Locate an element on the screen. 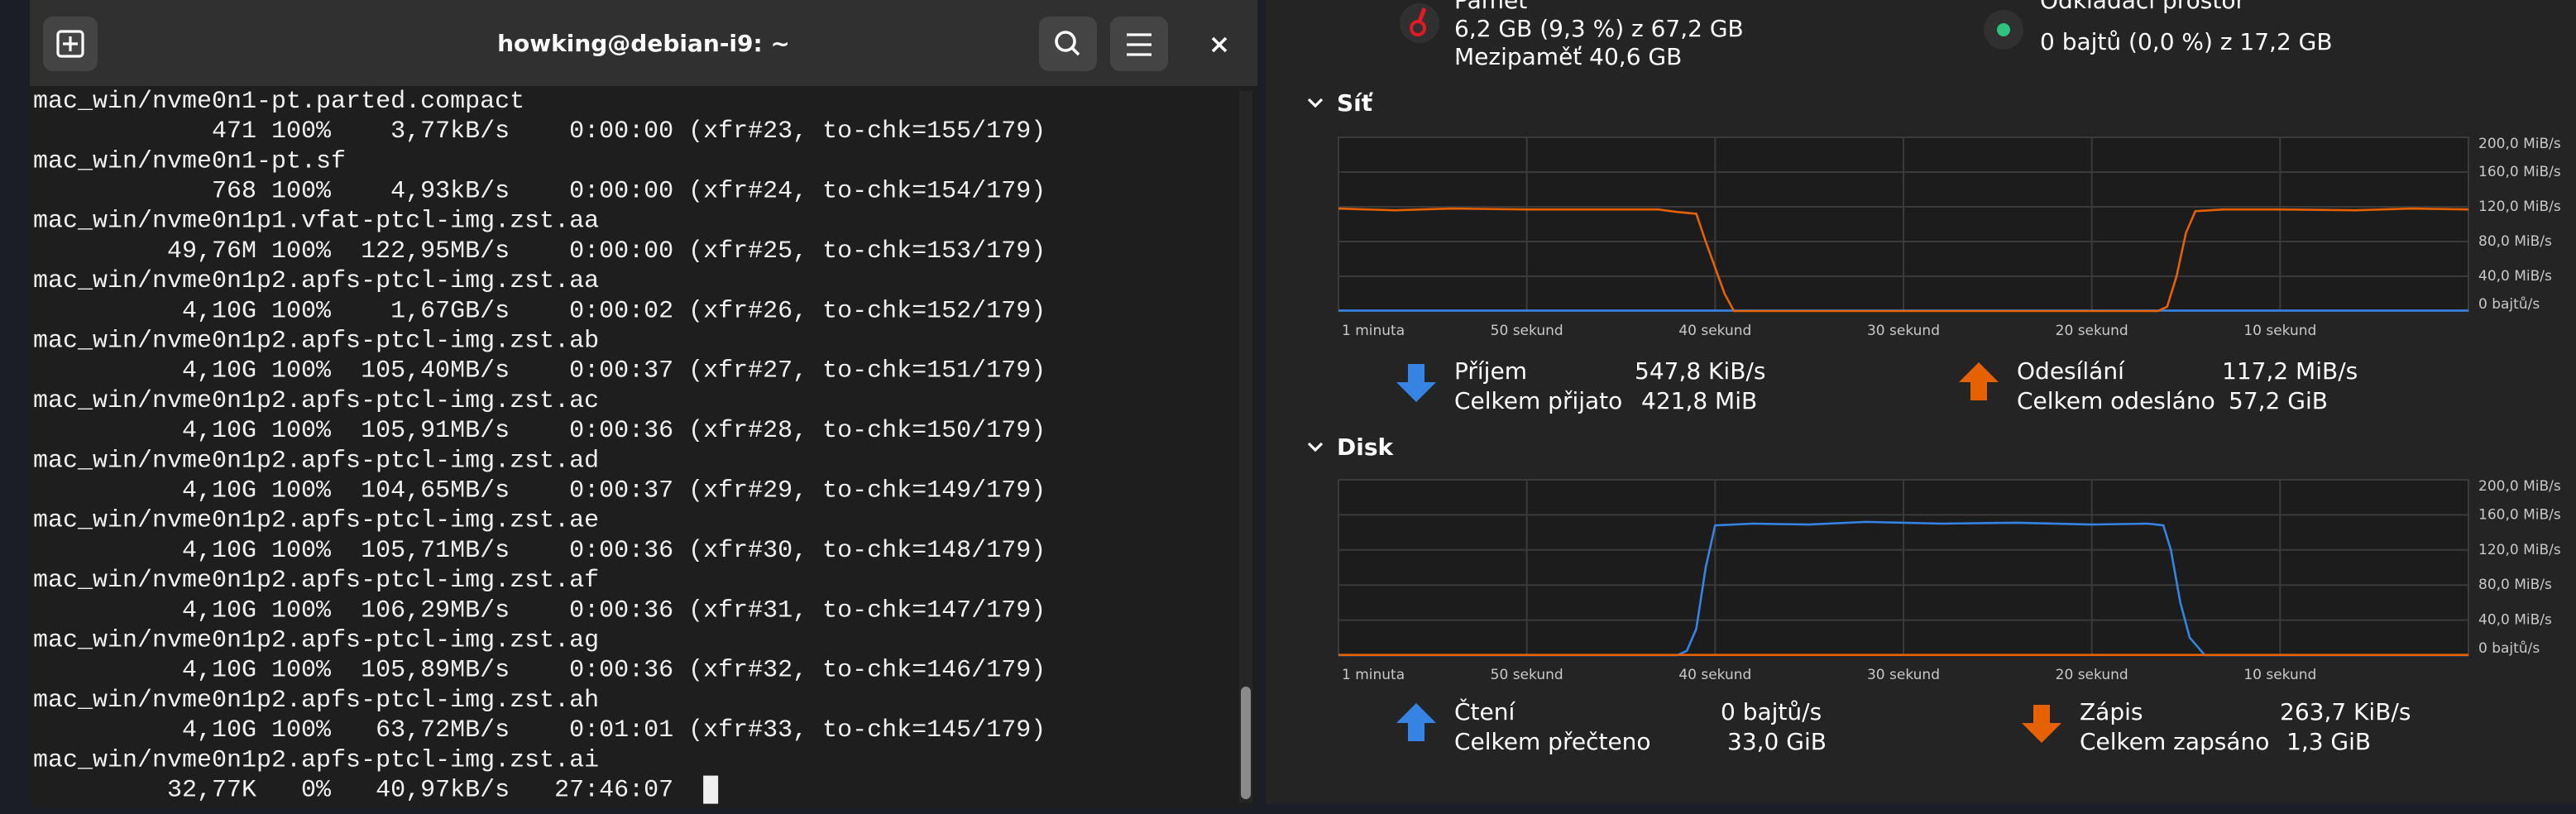  legend-name: Zápis is located at coordinates (2111, 711).